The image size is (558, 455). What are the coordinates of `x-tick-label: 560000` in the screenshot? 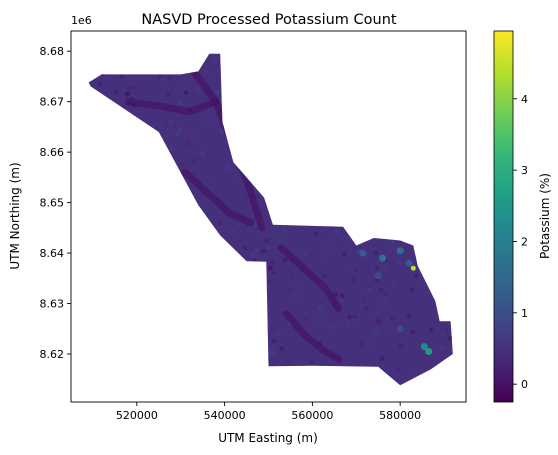 It's located at (312, 415).